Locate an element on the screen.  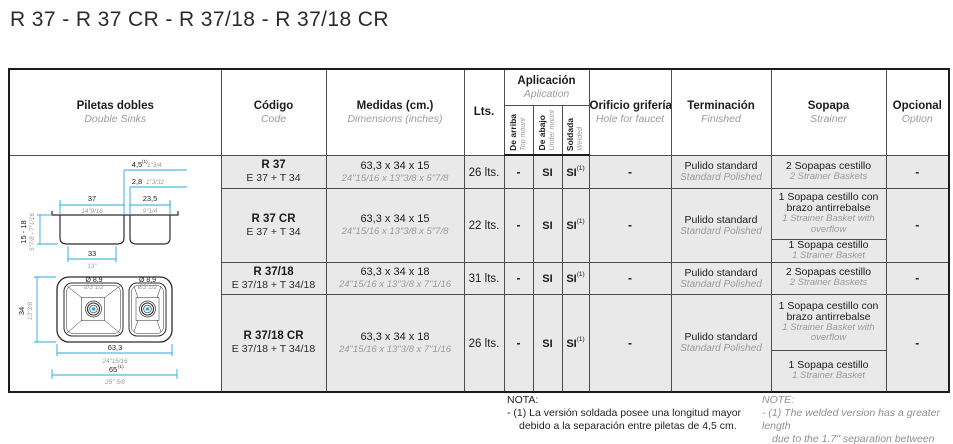
header-product-en: Double Sinks is located at coordinates (115, 118).